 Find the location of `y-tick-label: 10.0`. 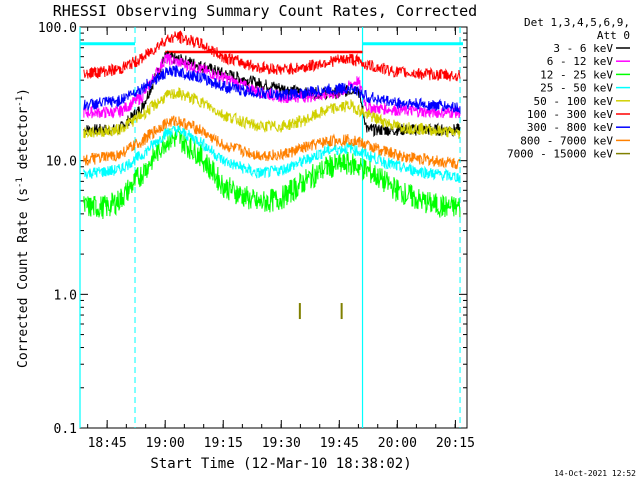

y-tick-label: 10.0 is located at coordinates (61, 162).